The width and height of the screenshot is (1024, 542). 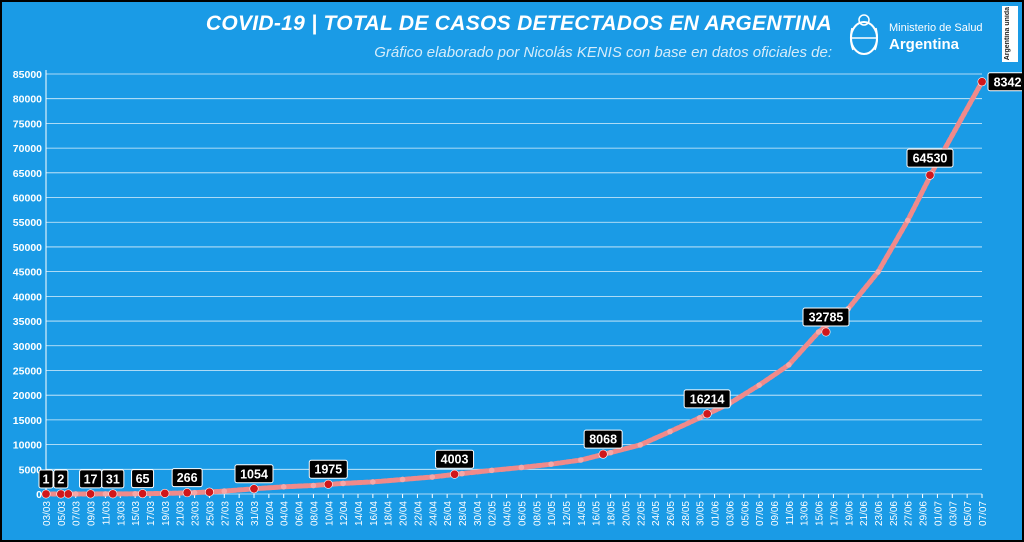 What do you see at coordinates (27, 248) in the screenshot?
I see `y-tick-label: 50000` at bounding box center [27, 248].